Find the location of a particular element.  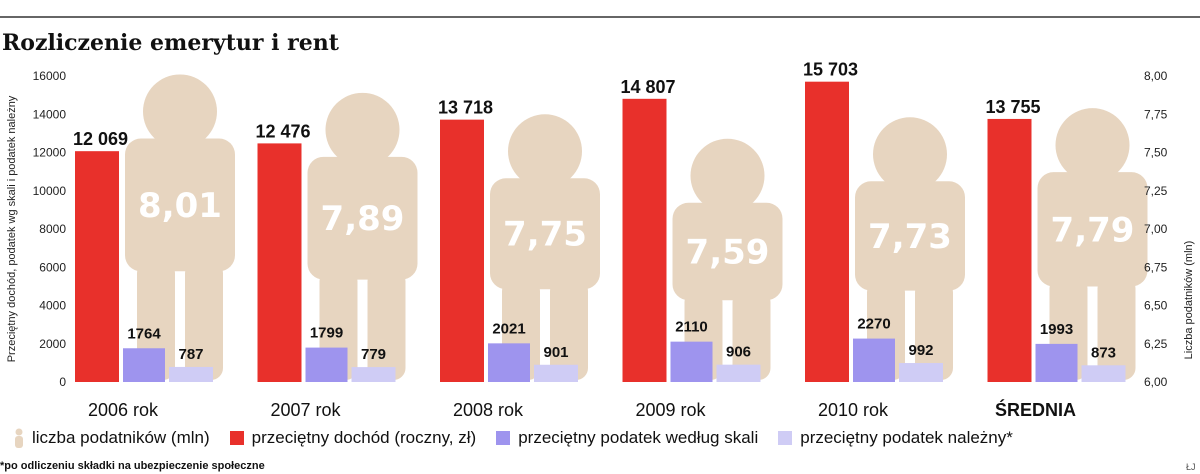

x-tick-label: 2006 rok is located at coordinates (123, 410).